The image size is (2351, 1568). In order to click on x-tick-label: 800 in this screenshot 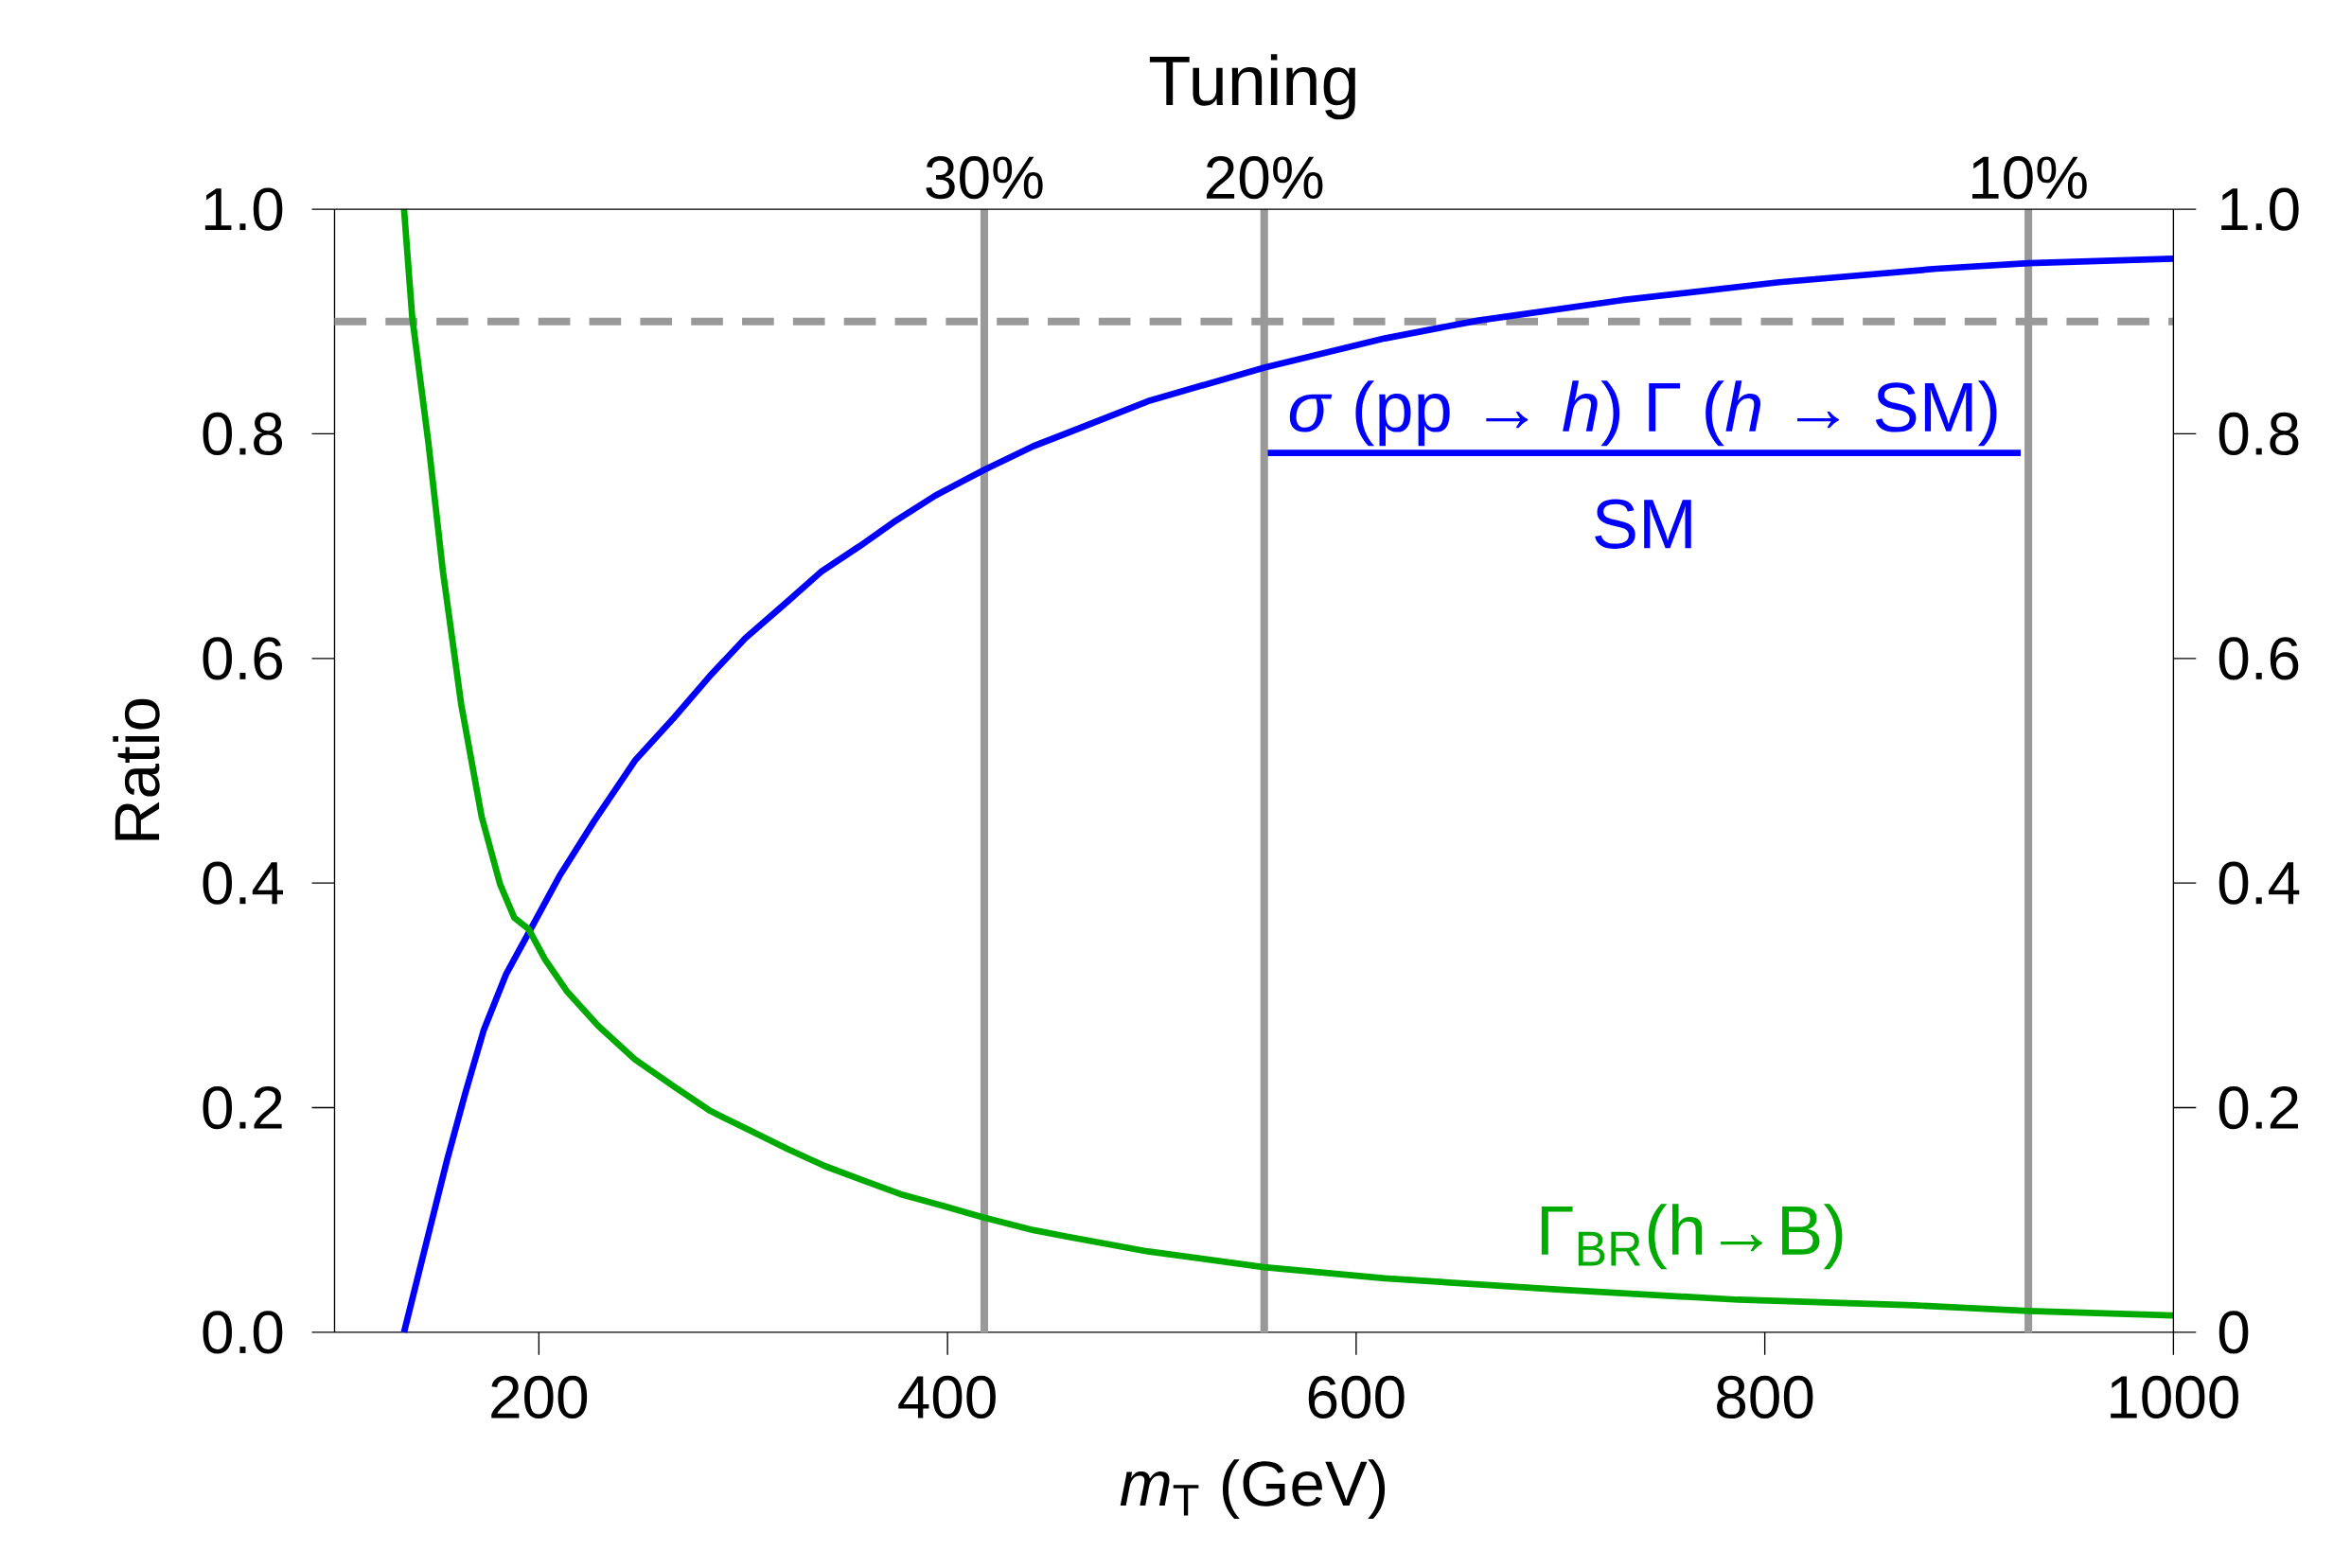, I will do `click(1765, 1397)`.